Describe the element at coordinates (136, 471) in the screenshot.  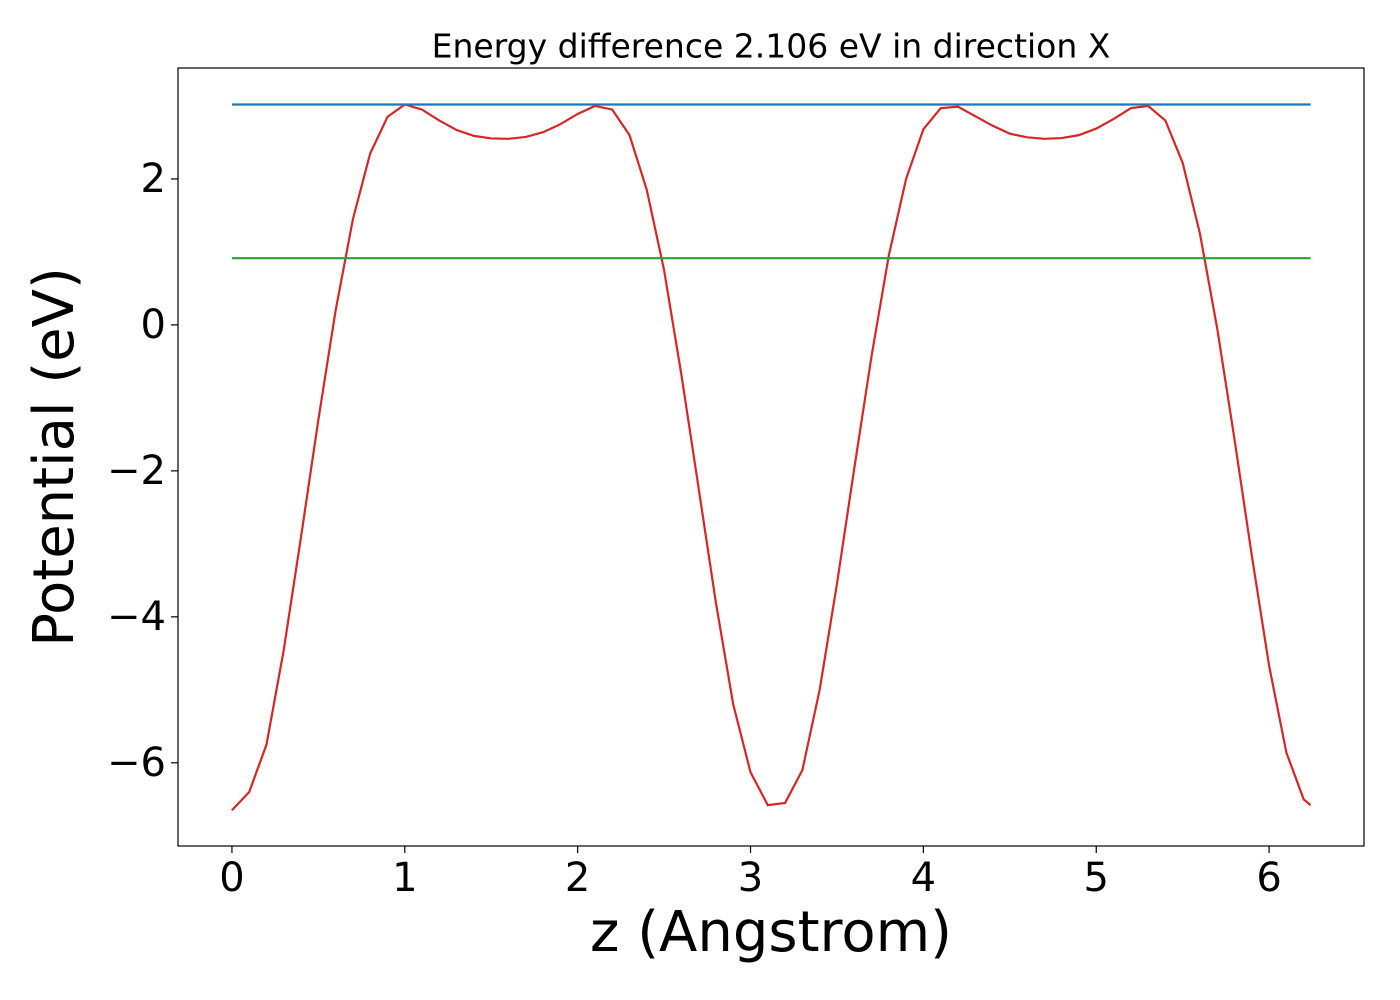
I see `y-tick-label: −2` at that location.